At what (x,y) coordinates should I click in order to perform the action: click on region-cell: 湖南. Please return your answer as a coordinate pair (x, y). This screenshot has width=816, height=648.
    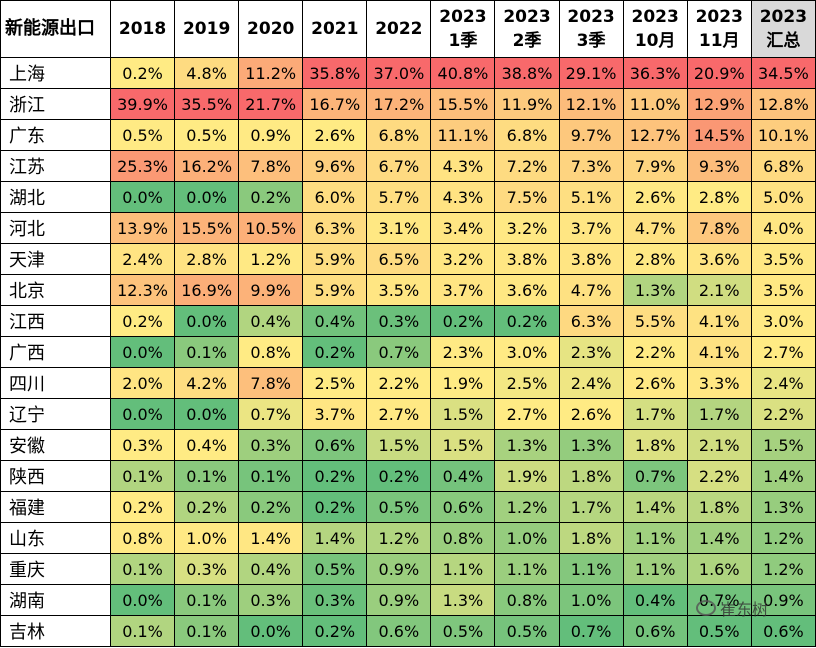
    Looking at the image, I should click on (55, 600).